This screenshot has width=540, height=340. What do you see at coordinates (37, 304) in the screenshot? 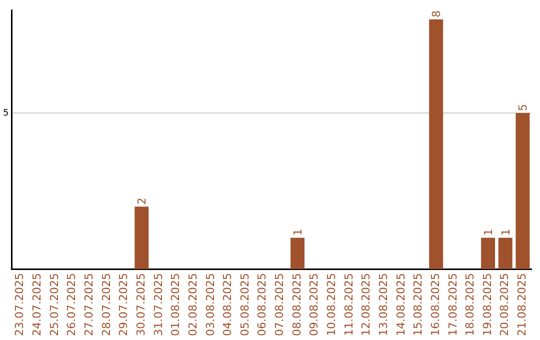
I see `x-tick-label: 24.07.2025` at bounding box center [37, 304].